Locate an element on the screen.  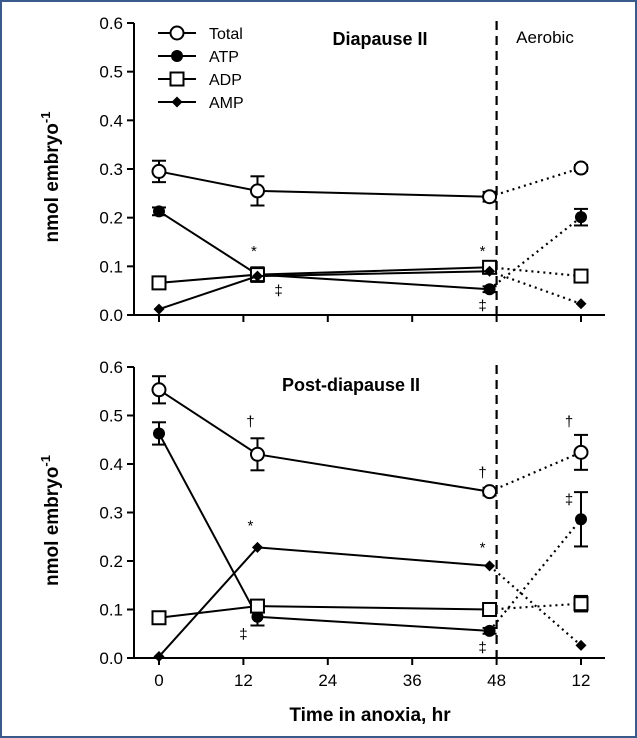
panel-title: Post-diapause II is located at coordinates (351, 385).